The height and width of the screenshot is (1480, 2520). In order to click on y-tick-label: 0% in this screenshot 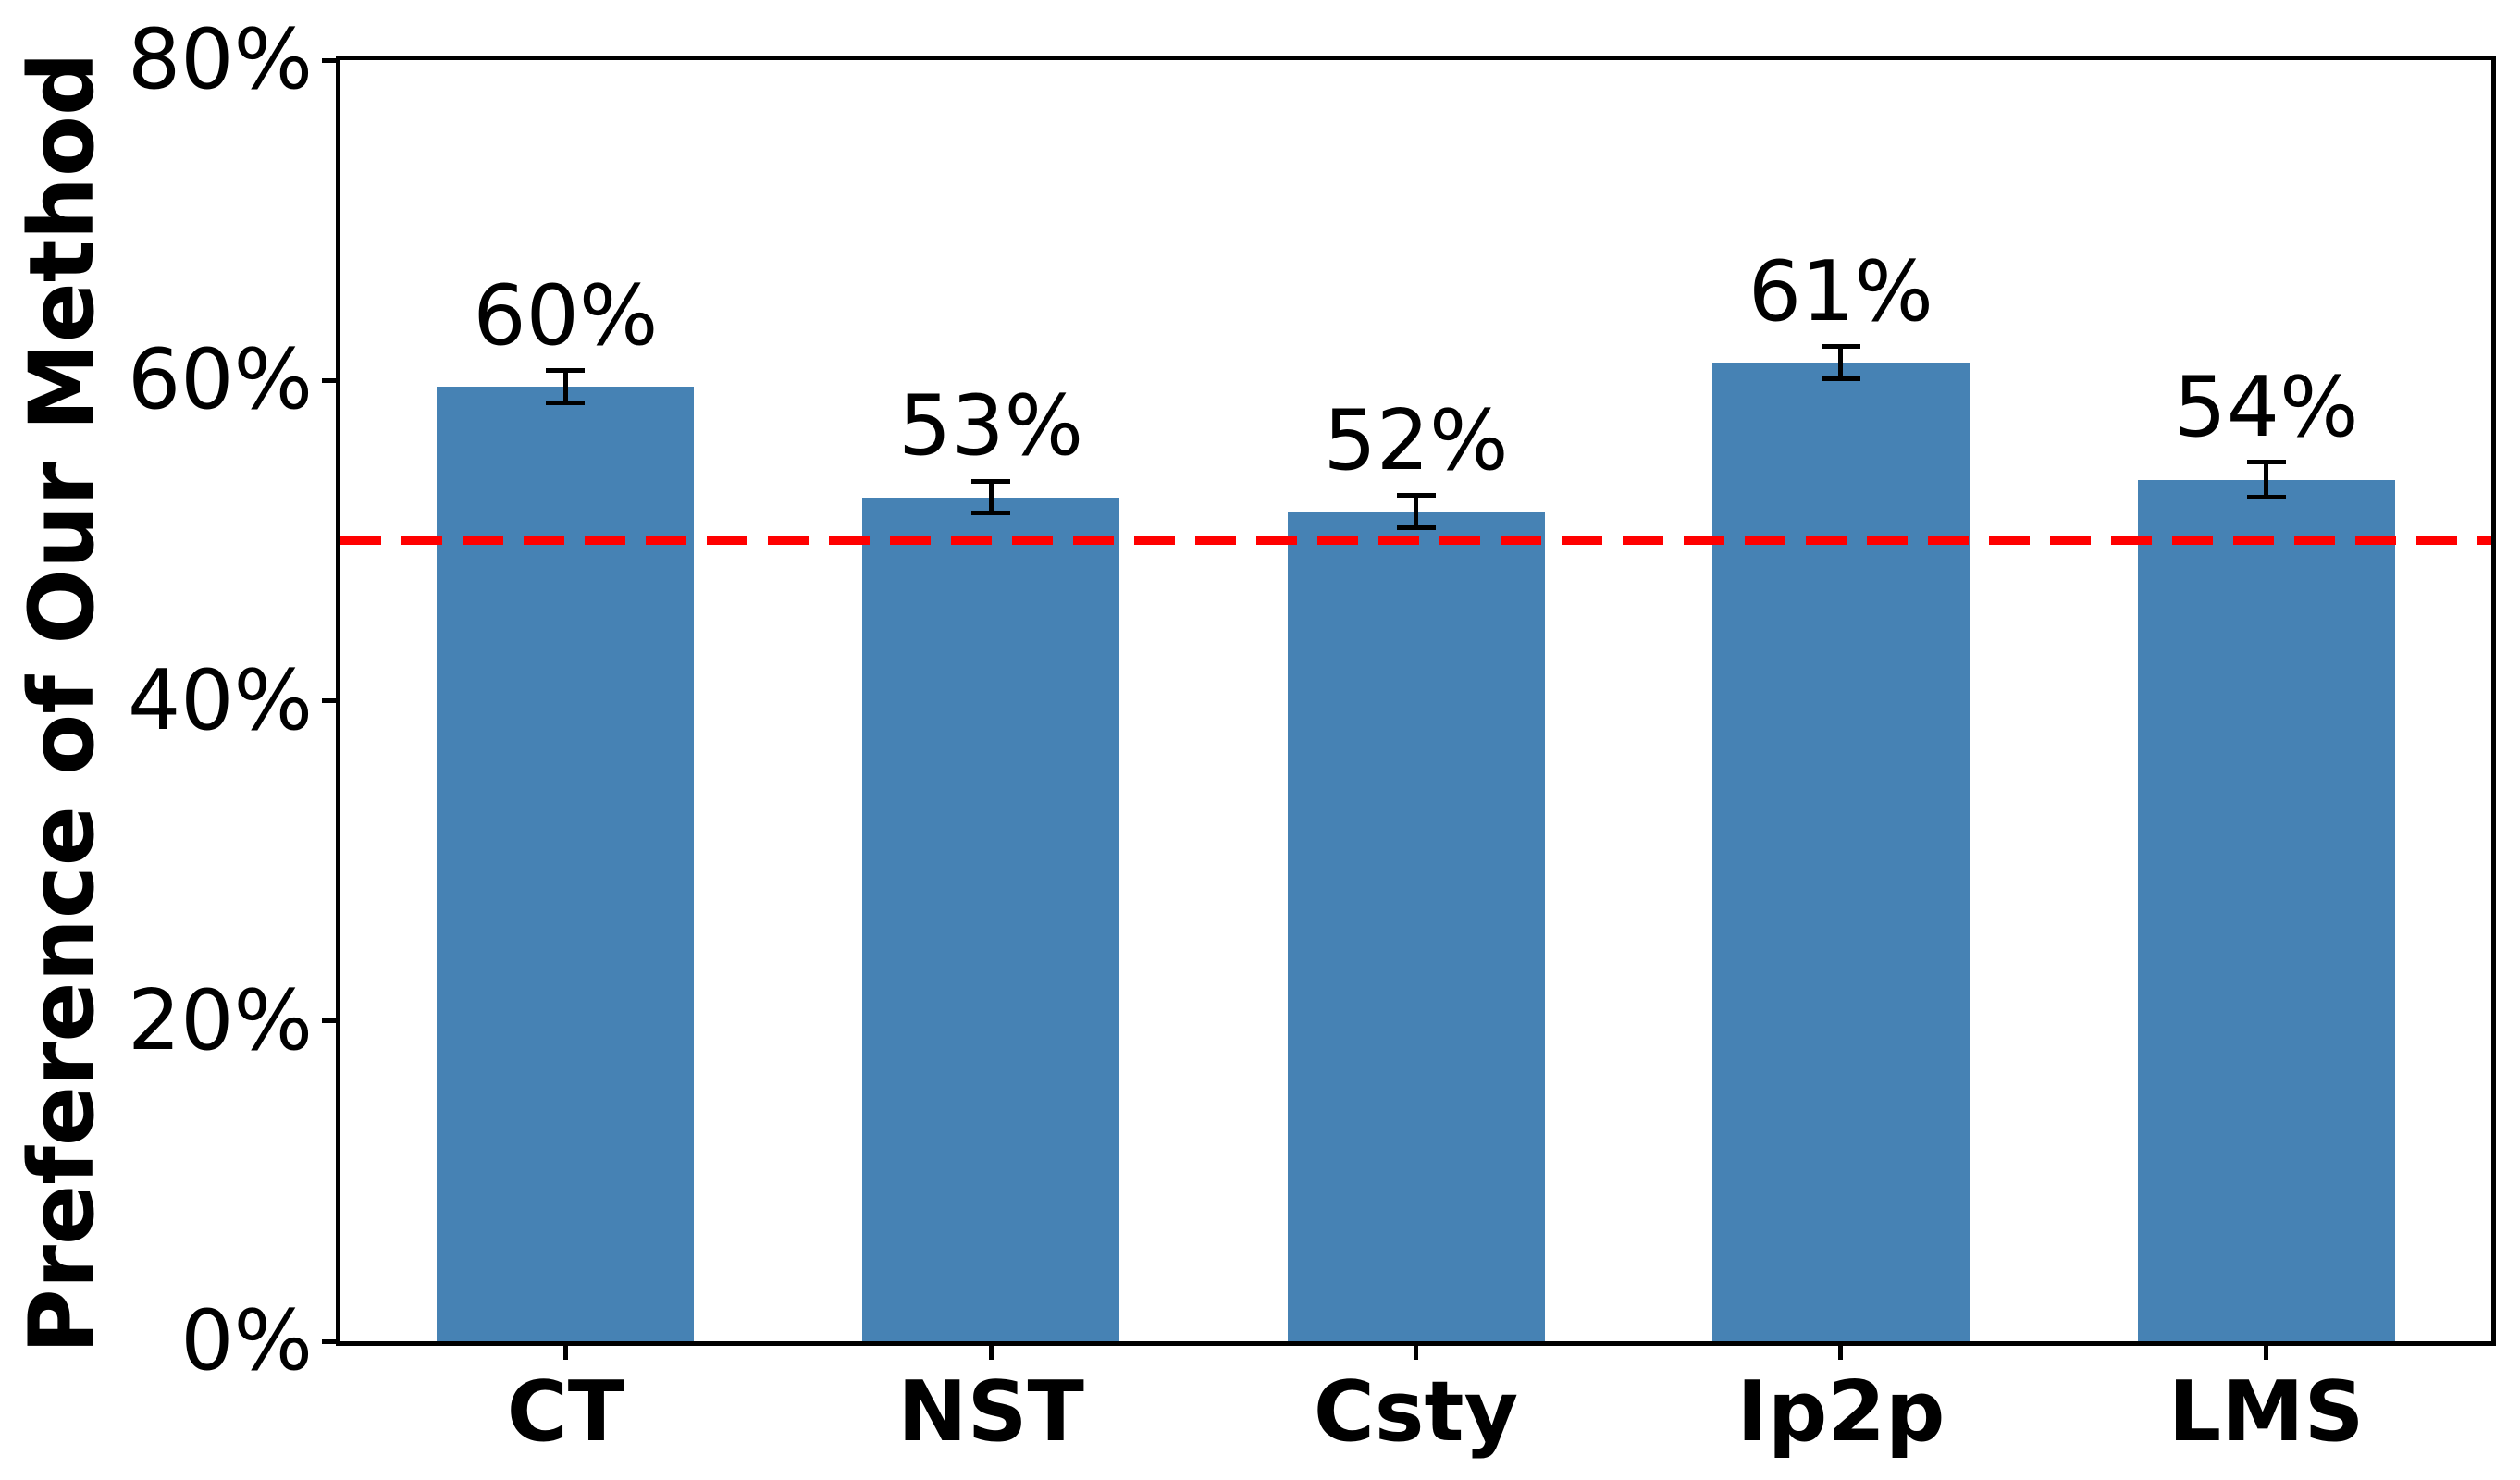, I will do `click(246, 1340)`.